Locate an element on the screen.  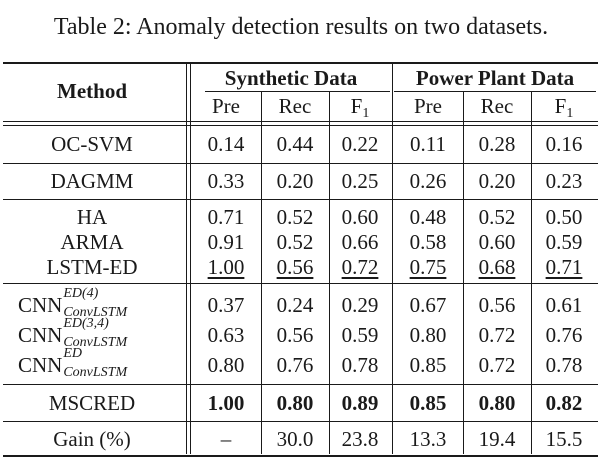
method-scripts: ED(3,4) ConvLSTM is located at coordinates (122, 333).